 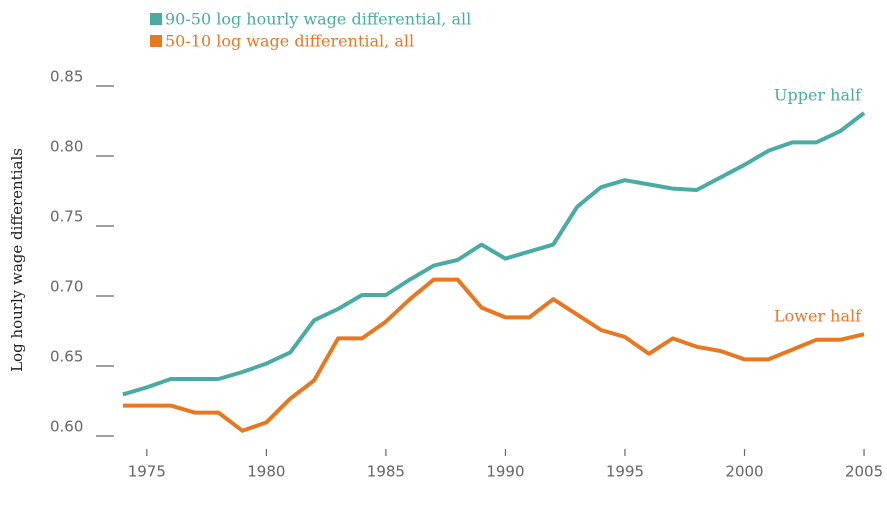 I want to click on legend-label: 50-10 log wage differential, all, so click(x=289, y=41).